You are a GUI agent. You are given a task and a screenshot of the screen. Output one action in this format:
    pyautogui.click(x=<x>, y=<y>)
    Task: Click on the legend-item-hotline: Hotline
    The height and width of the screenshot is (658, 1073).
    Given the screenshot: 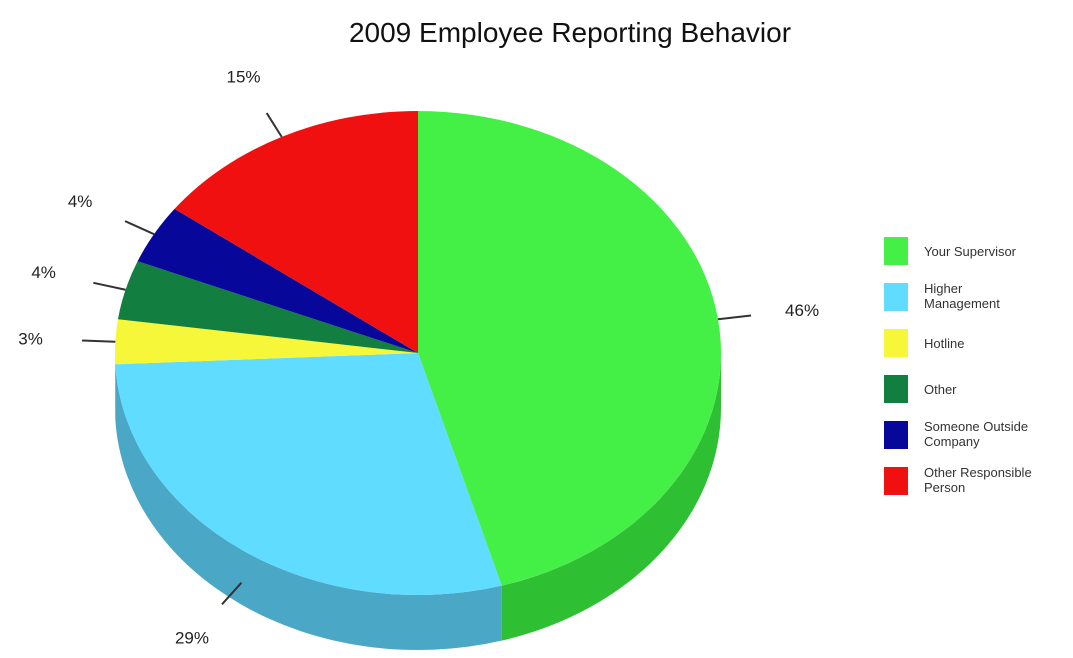 What is the action you would take?
    pyautogui.click(x=924, y=343)
    